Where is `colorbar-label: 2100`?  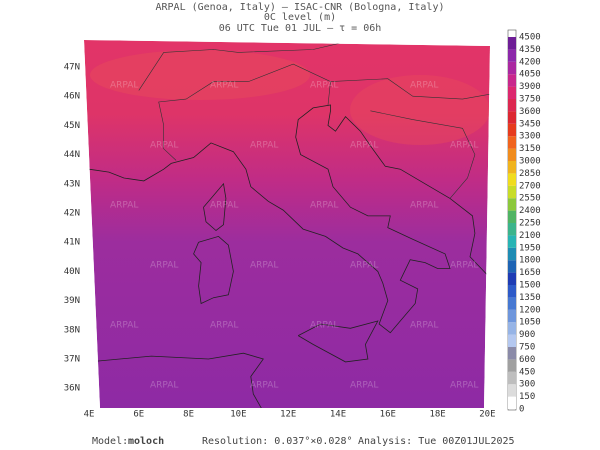 colorbar-label: 2100 is located at coordinates (530, 236).